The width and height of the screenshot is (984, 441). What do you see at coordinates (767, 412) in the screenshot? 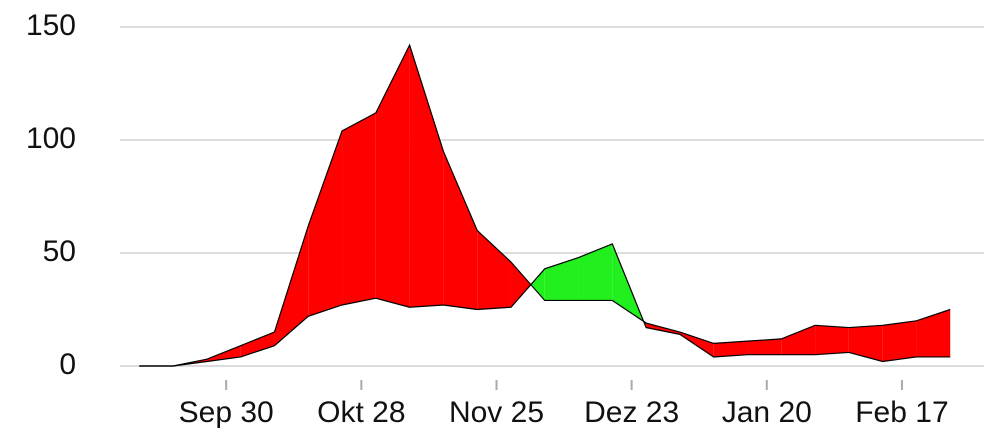
I see `x-tick-label: Jan 20` at bounding box center [767, 412].